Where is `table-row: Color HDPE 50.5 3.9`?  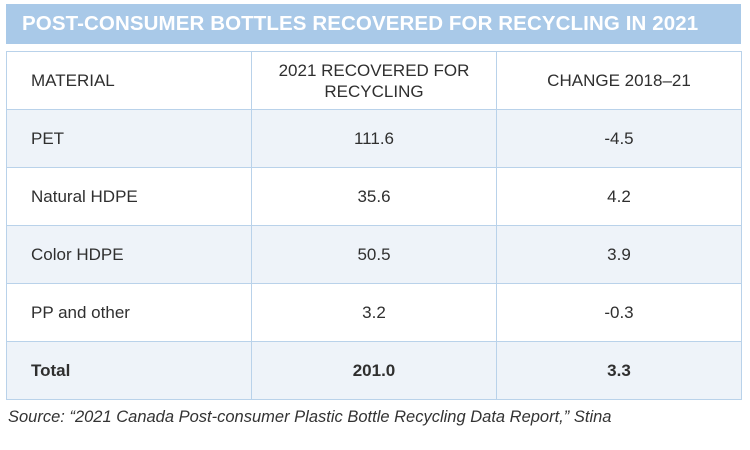
table-row: Color HDPE 50.5 3.9 is located at coordinates (374, 254).